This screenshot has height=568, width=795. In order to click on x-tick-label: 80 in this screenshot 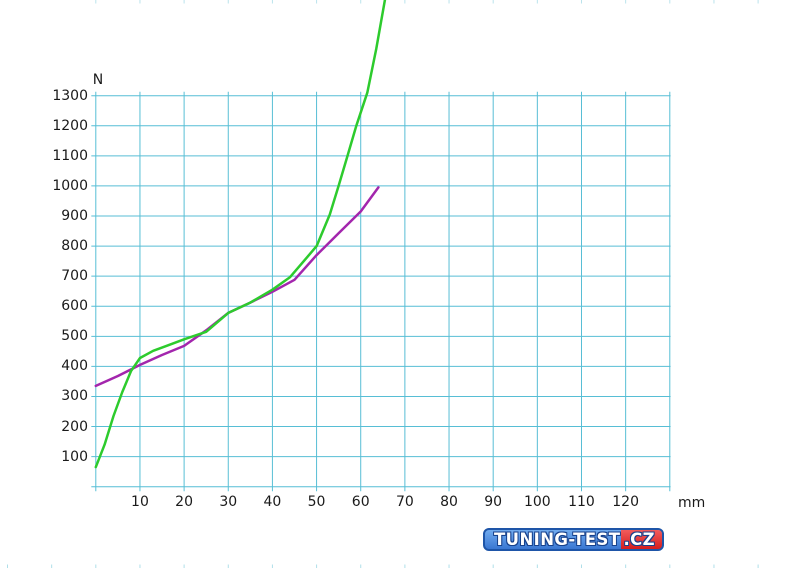, I will do `click(449, 502)`.